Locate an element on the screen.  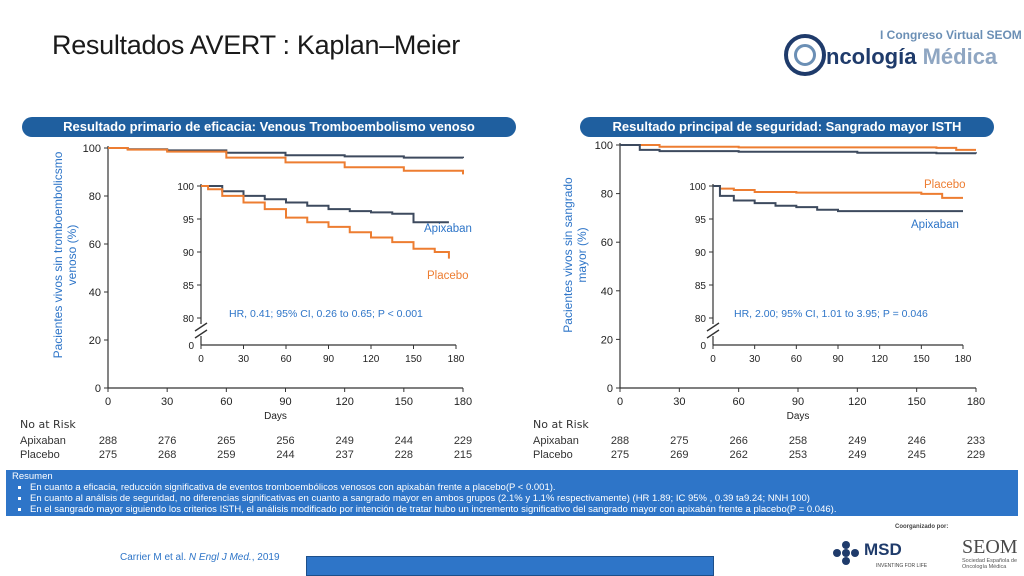
logo-word-oncologia: ncología is located at coordinates (871, 56).